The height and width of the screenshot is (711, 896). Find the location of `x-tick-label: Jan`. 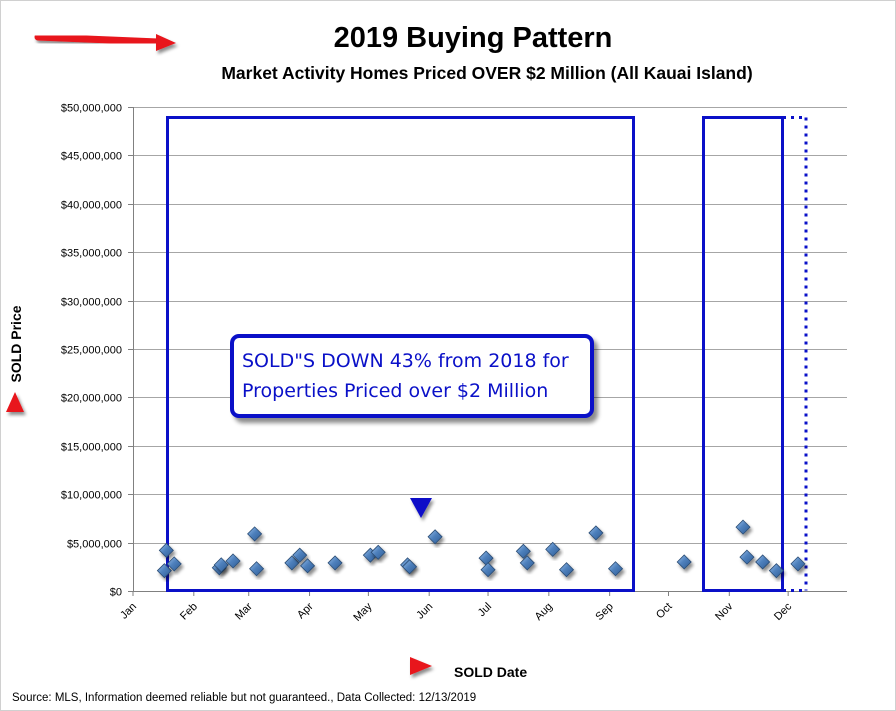

x-tick-label: Jan is located at coordinates (128, 611).